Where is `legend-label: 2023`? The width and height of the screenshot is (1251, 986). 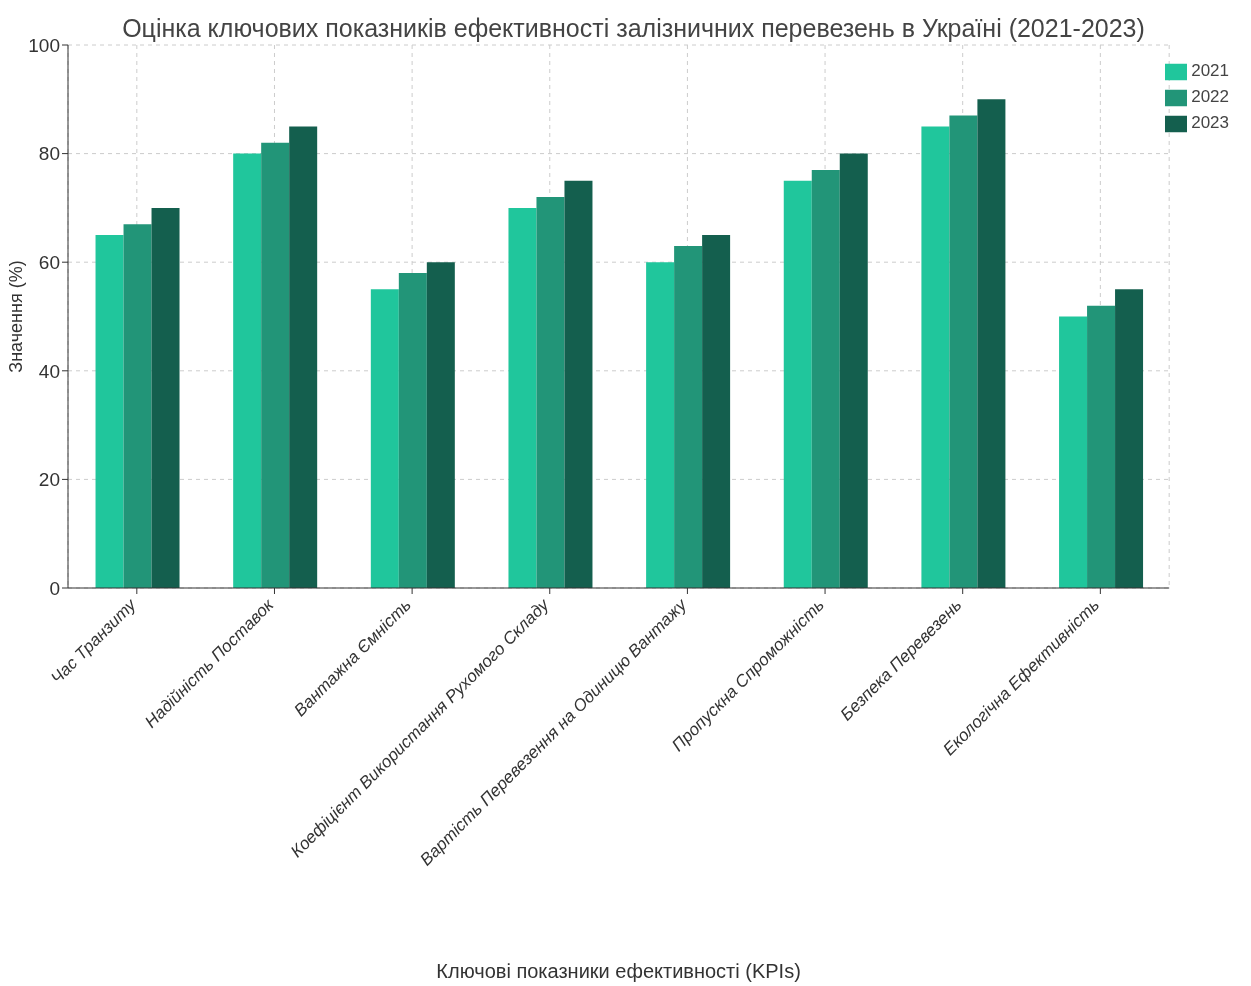
legend-label: 2023 is located at coordinates (1210, 122).